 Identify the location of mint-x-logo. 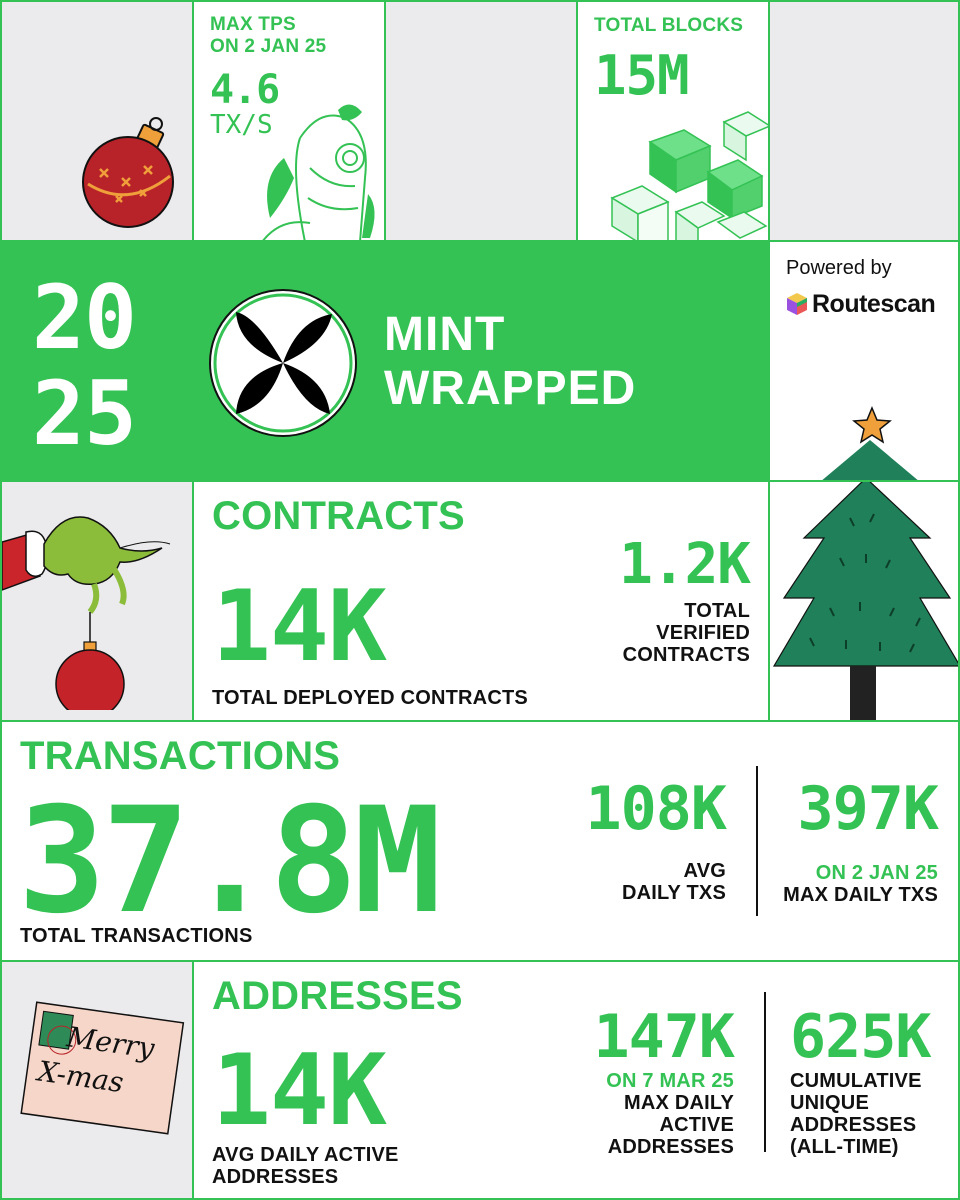
(283, 363).